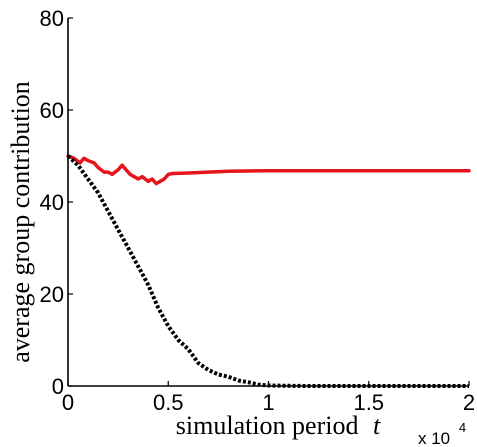  What do you see at coordinates (52, 202) in the screenshot?
I see `y-tick-label: 40` at bounding box center [52, 202].